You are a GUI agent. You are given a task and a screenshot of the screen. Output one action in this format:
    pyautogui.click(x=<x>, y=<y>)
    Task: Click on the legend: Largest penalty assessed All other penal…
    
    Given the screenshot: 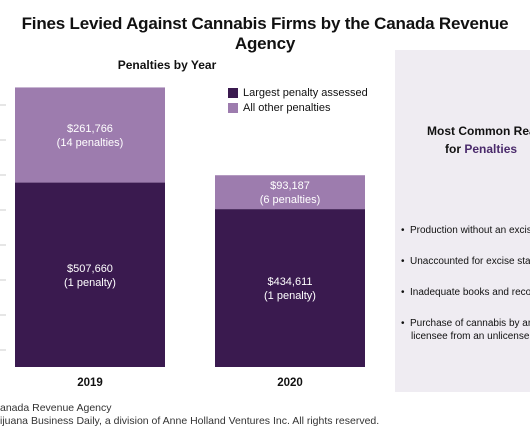 What is the action you would take?
    pyautogui.click(x=298, y=100)
    